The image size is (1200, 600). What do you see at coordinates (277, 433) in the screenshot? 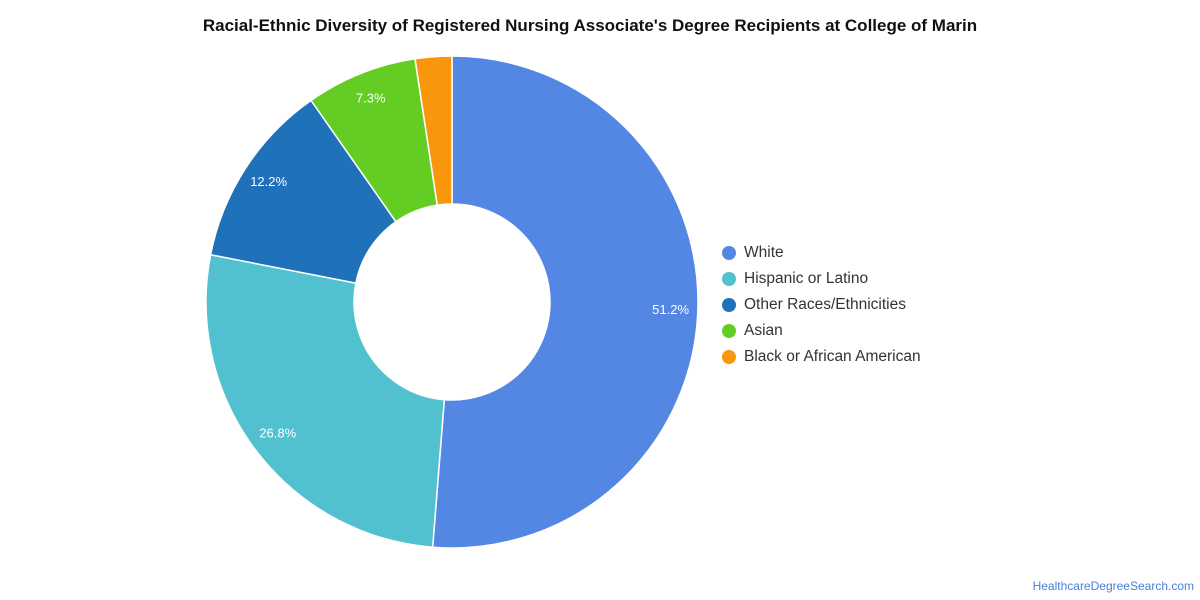
I see `slice-label-hispanic-or-latino: 26.8%` at bounding box center [277, 433].